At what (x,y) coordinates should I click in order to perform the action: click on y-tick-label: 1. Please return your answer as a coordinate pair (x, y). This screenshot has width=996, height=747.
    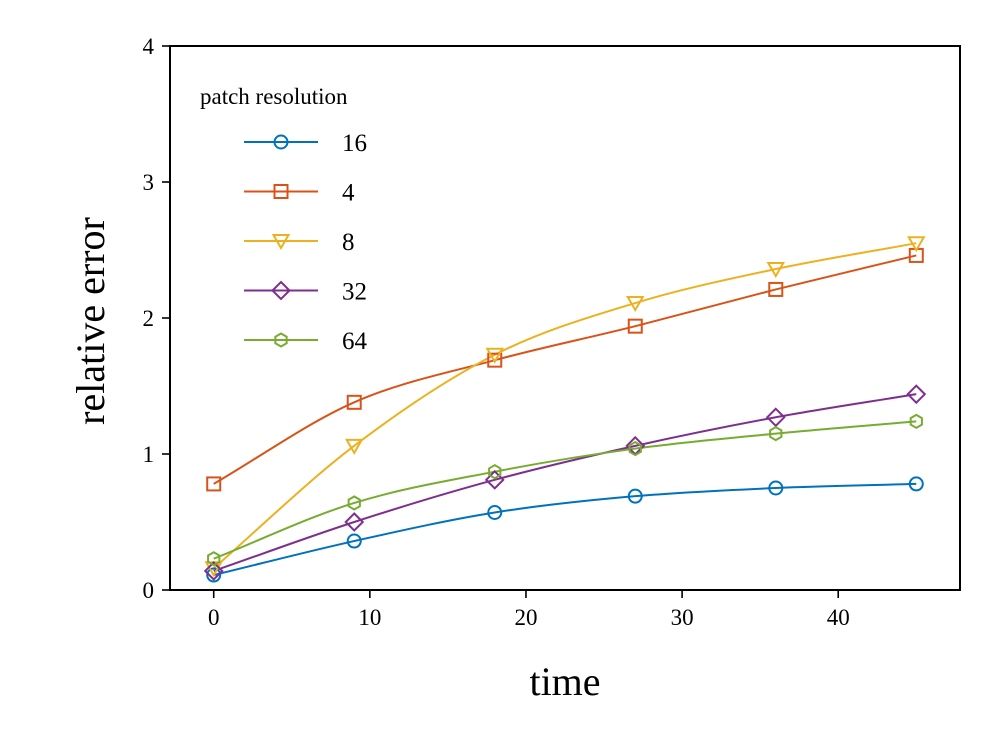
    Looking at the image, I should click on (149, 454).